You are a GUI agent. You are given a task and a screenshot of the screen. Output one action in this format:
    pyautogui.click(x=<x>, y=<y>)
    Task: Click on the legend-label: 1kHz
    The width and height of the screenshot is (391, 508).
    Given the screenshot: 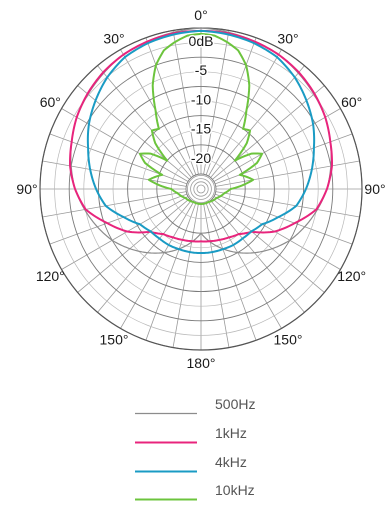 What is the action you would take?
    pyautogui.click(x=231, y=433)
    